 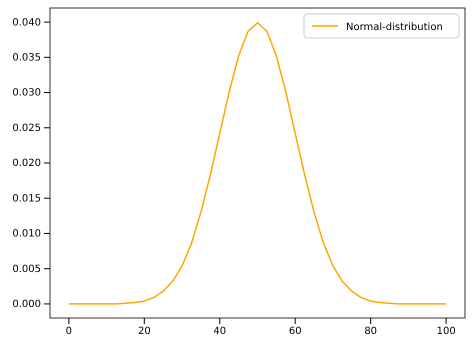 What do you see at coordinates (26, 269) in the screenshot?
I see `y-tick-label: 0.005` at bounding box center [26, 269].